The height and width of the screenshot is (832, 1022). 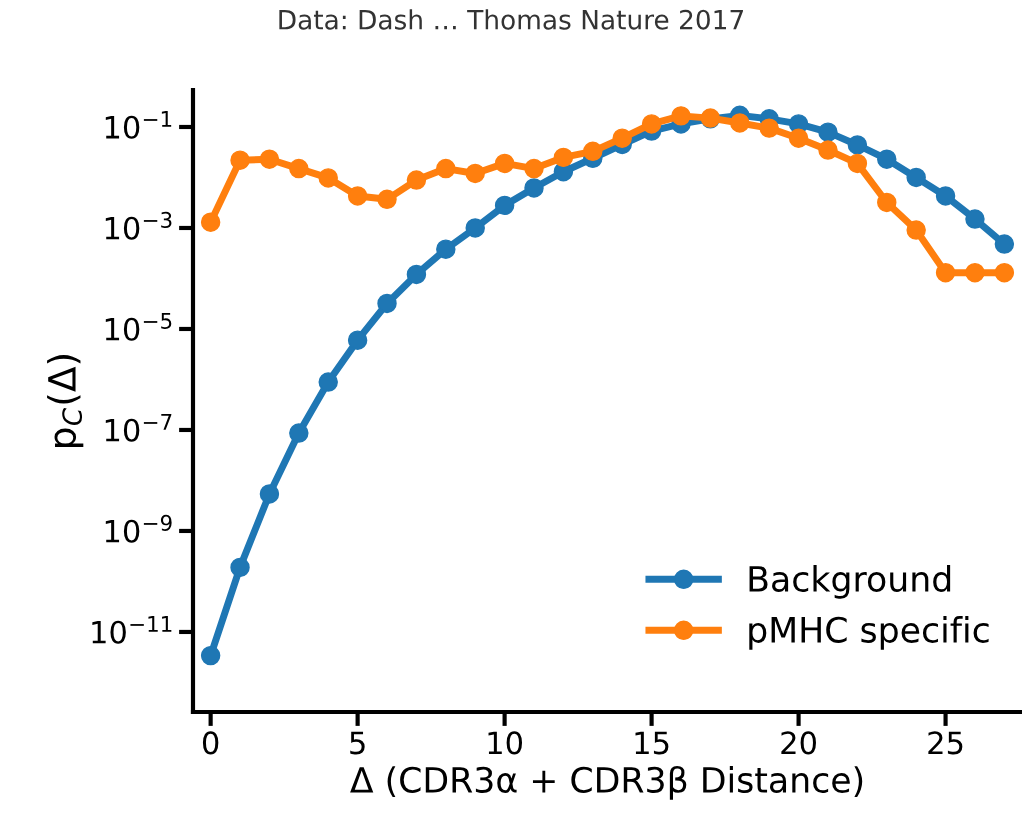 I want to click on x-tick-label: 20, so click(x=798, y=743).